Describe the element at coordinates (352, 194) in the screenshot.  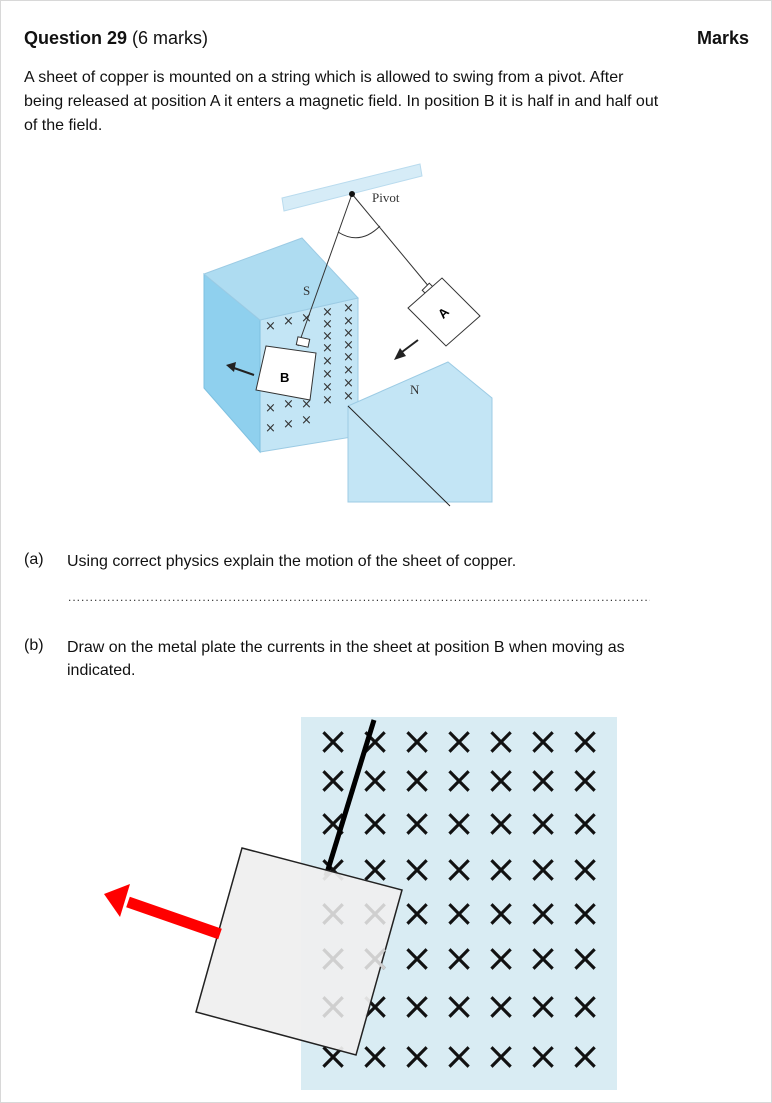
I see `pivot-point` at that location.